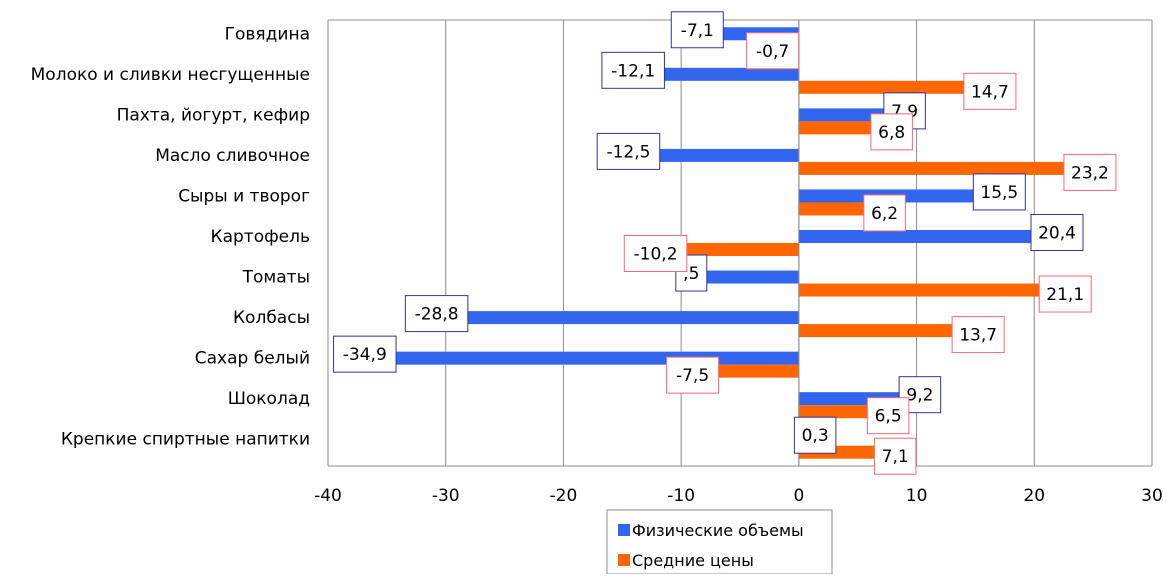  I want to click on data-label: 21,1, so click(1065, 295).